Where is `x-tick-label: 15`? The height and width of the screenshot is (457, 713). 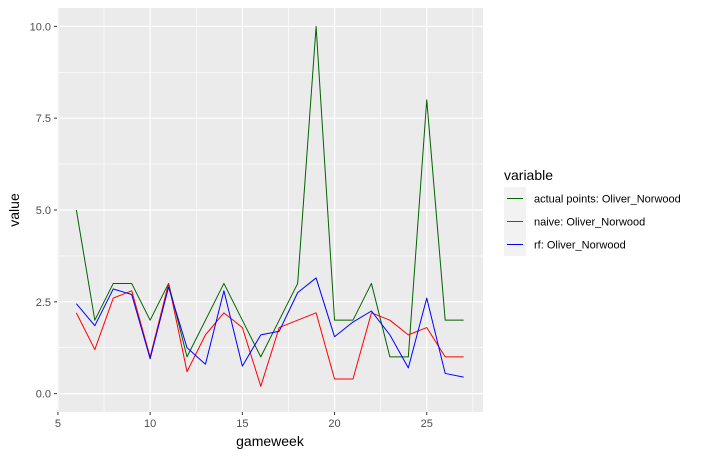 x-tick-label: 15 is located at coordinates (242, 424).